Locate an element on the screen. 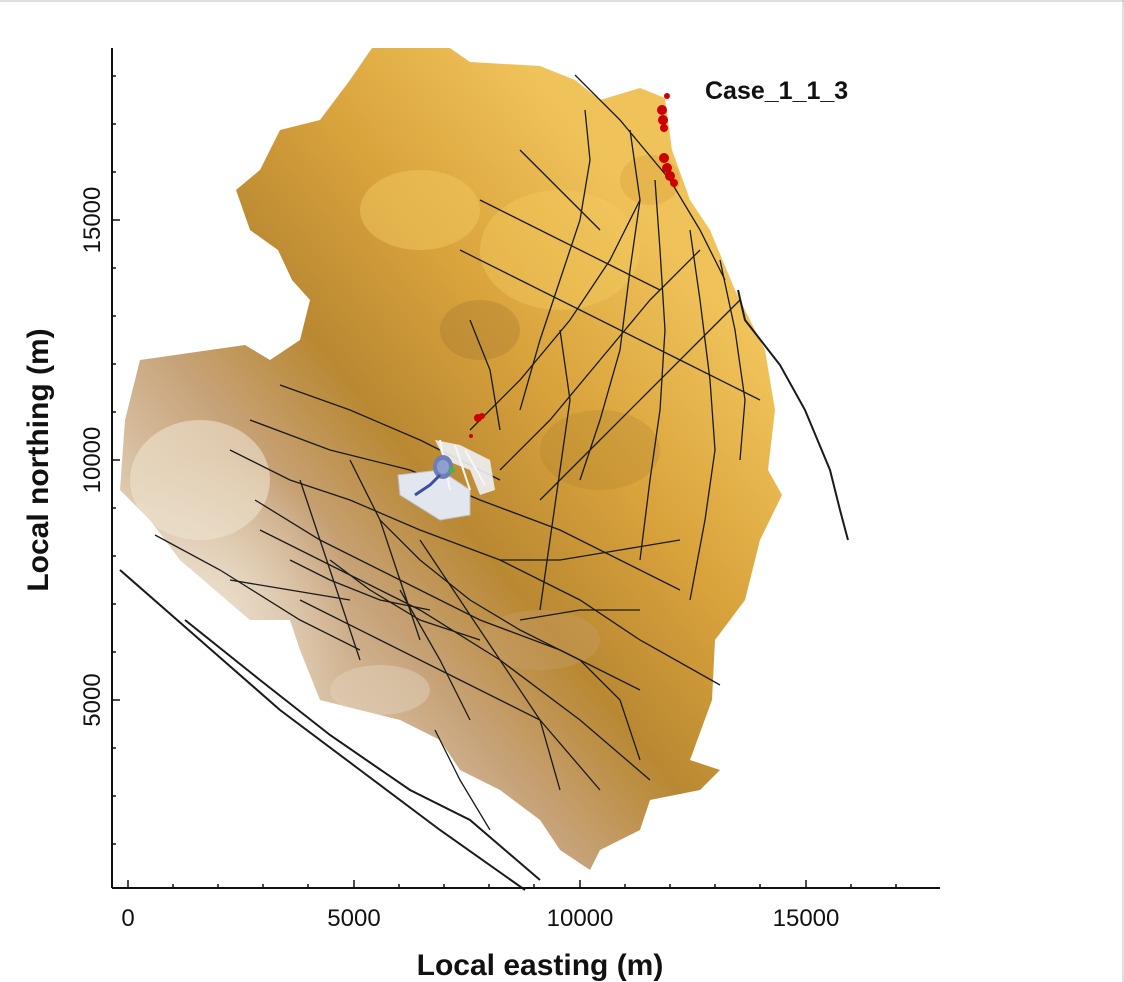 Image resolution: width=1124 pixels, height=982 pixels. x-axis-title: Local easting (m) is located at coordinates (540, 965).